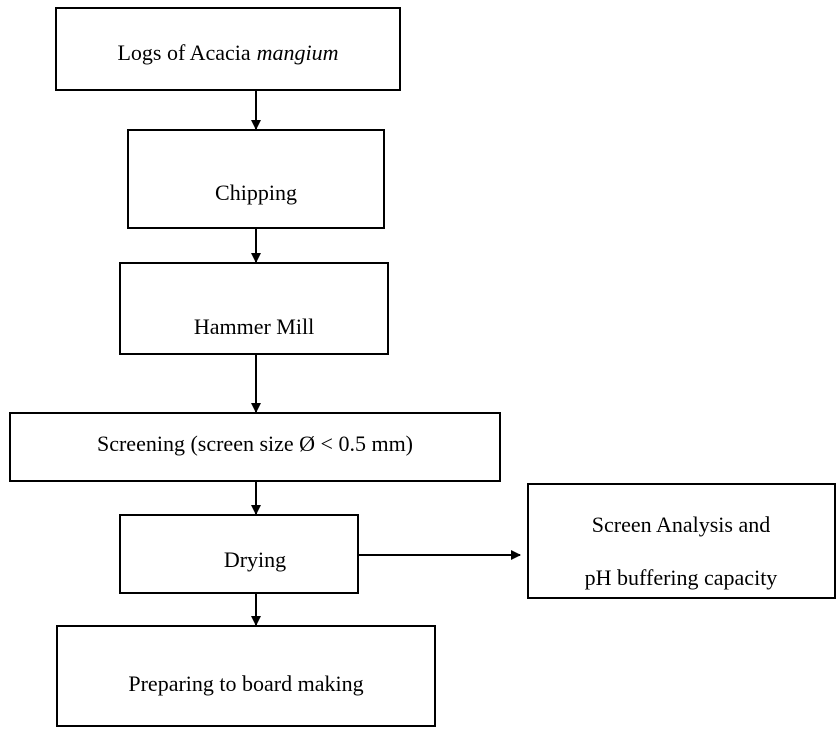  I want to click on node: Screening (screen size Ø < 0.5 mm), so click(255, 447).